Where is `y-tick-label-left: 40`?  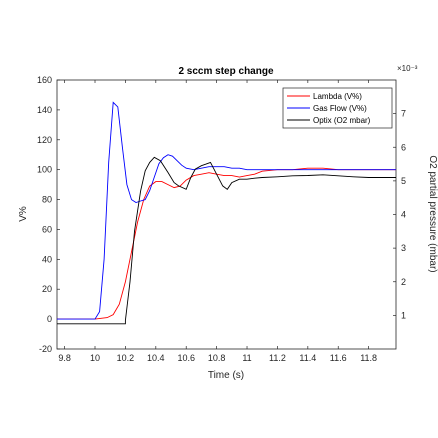
y-tick-label-left: 40 is located at coordinates (47, 259).